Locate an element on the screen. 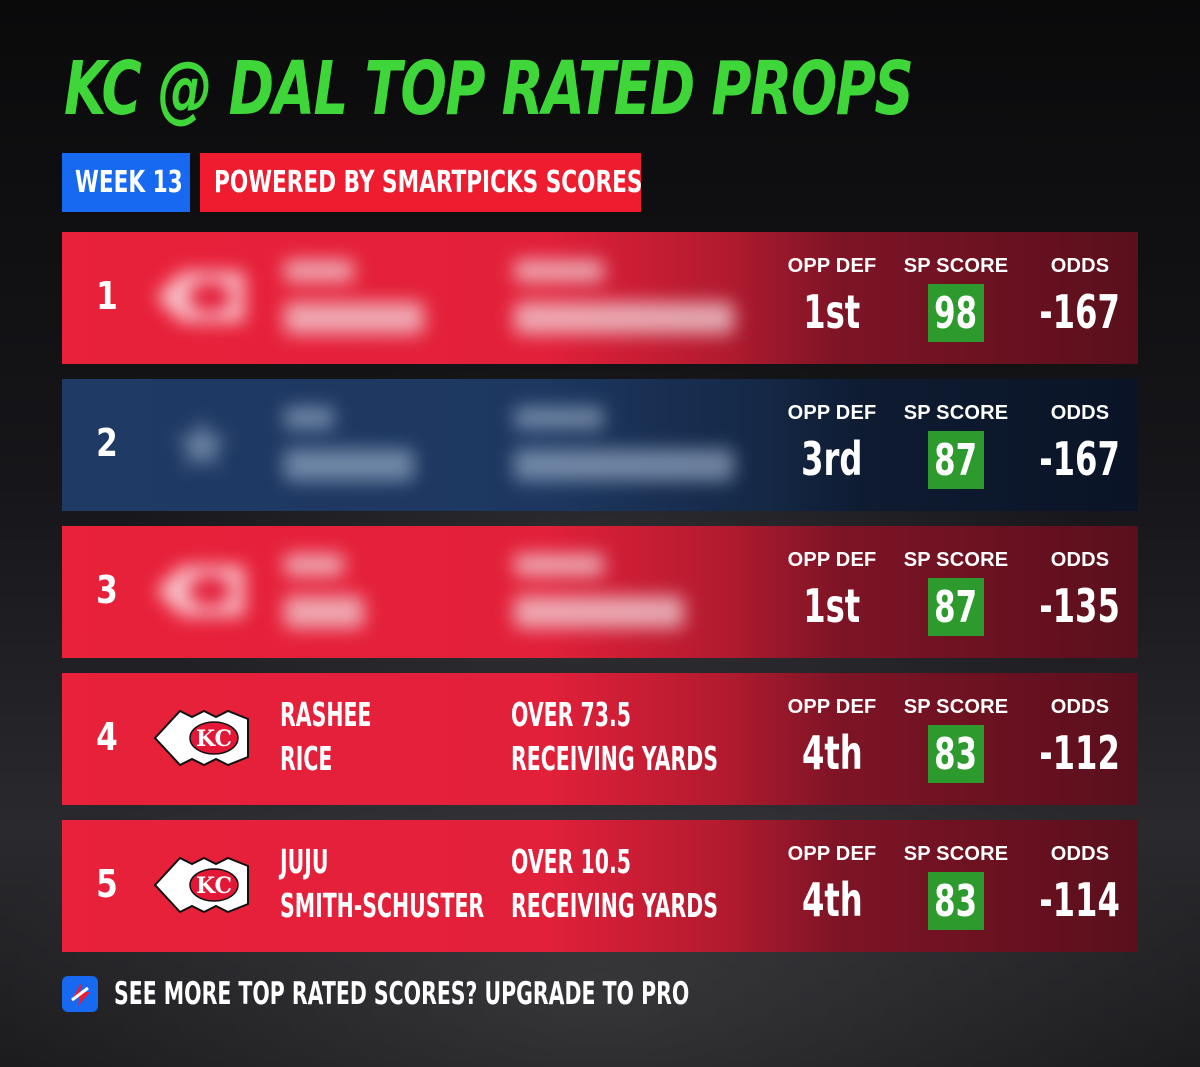  page-title: KC @ DAL TOP RATED PROPS is located at coordinates (489, 89).